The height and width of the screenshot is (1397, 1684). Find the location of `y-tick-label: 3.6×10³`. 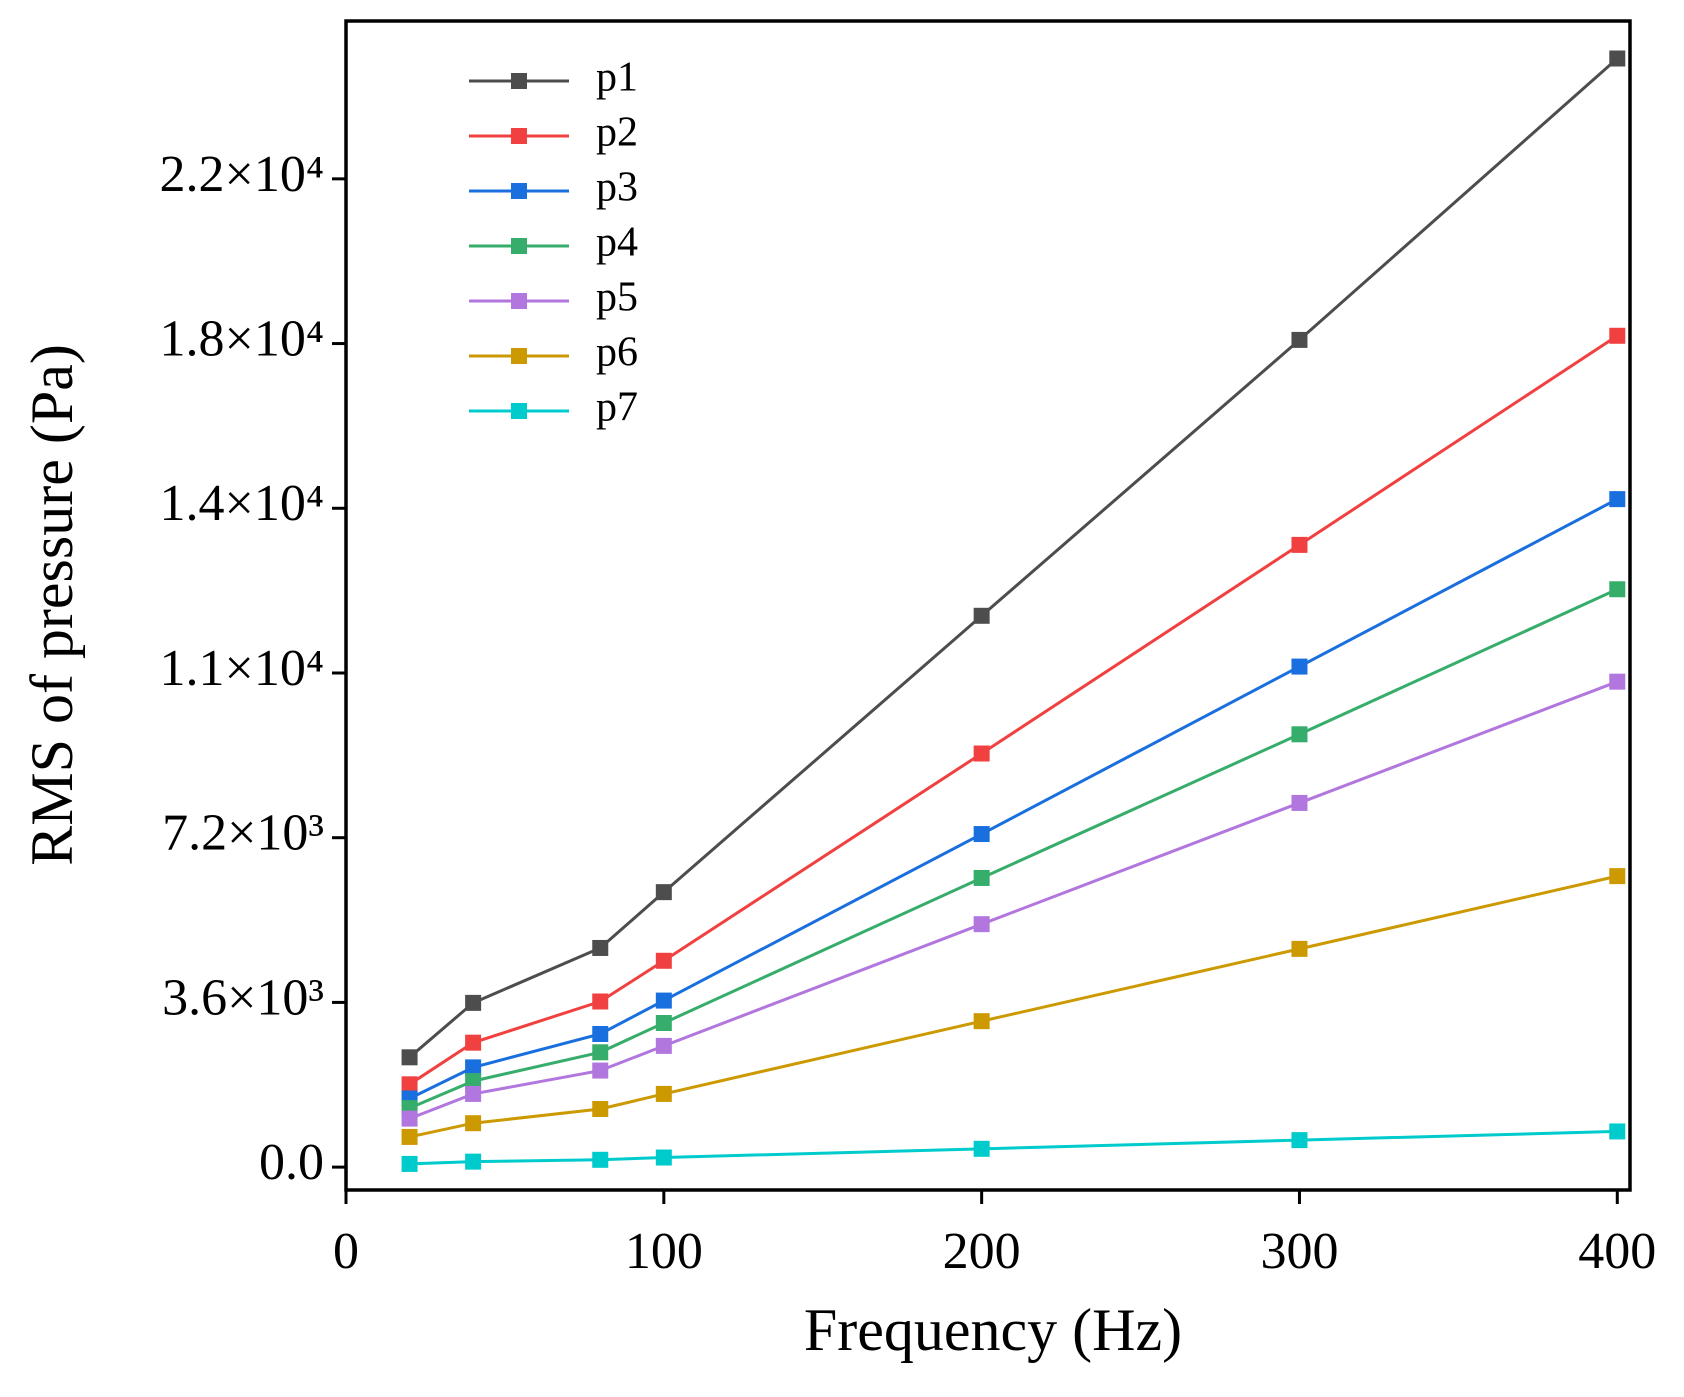

y-tick-label: 3.6×10³ is located at coordinates (243, 997).